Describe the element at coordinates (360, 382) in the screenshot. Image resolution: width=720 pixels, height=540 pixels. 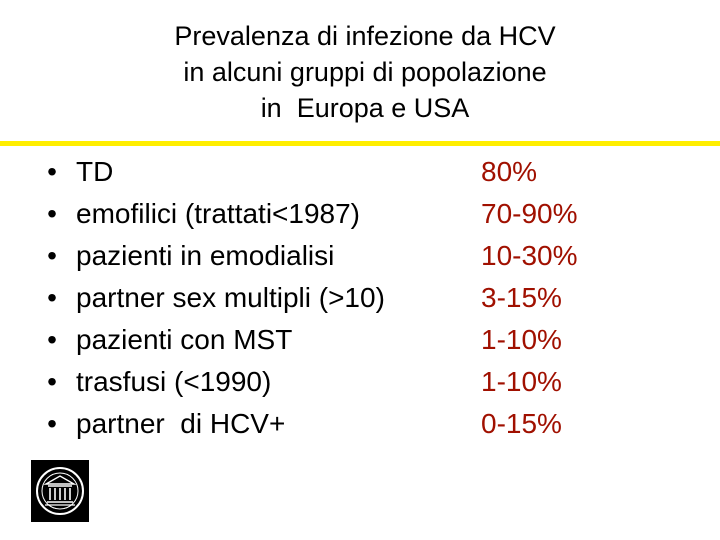
I see `list-item: • trasfusi (<1990) 1-10%` at that location.